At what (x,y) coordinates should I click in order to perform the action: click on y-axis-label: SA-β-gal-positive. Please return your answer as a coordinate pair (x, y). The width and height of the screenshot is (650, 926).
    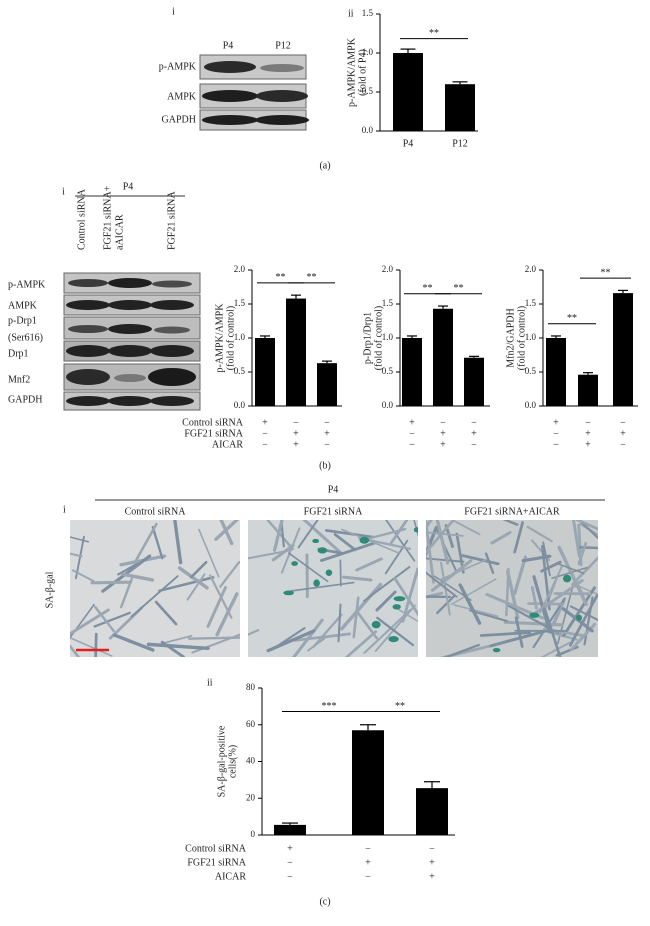
    Looking at the image, I should click on (221, 761).